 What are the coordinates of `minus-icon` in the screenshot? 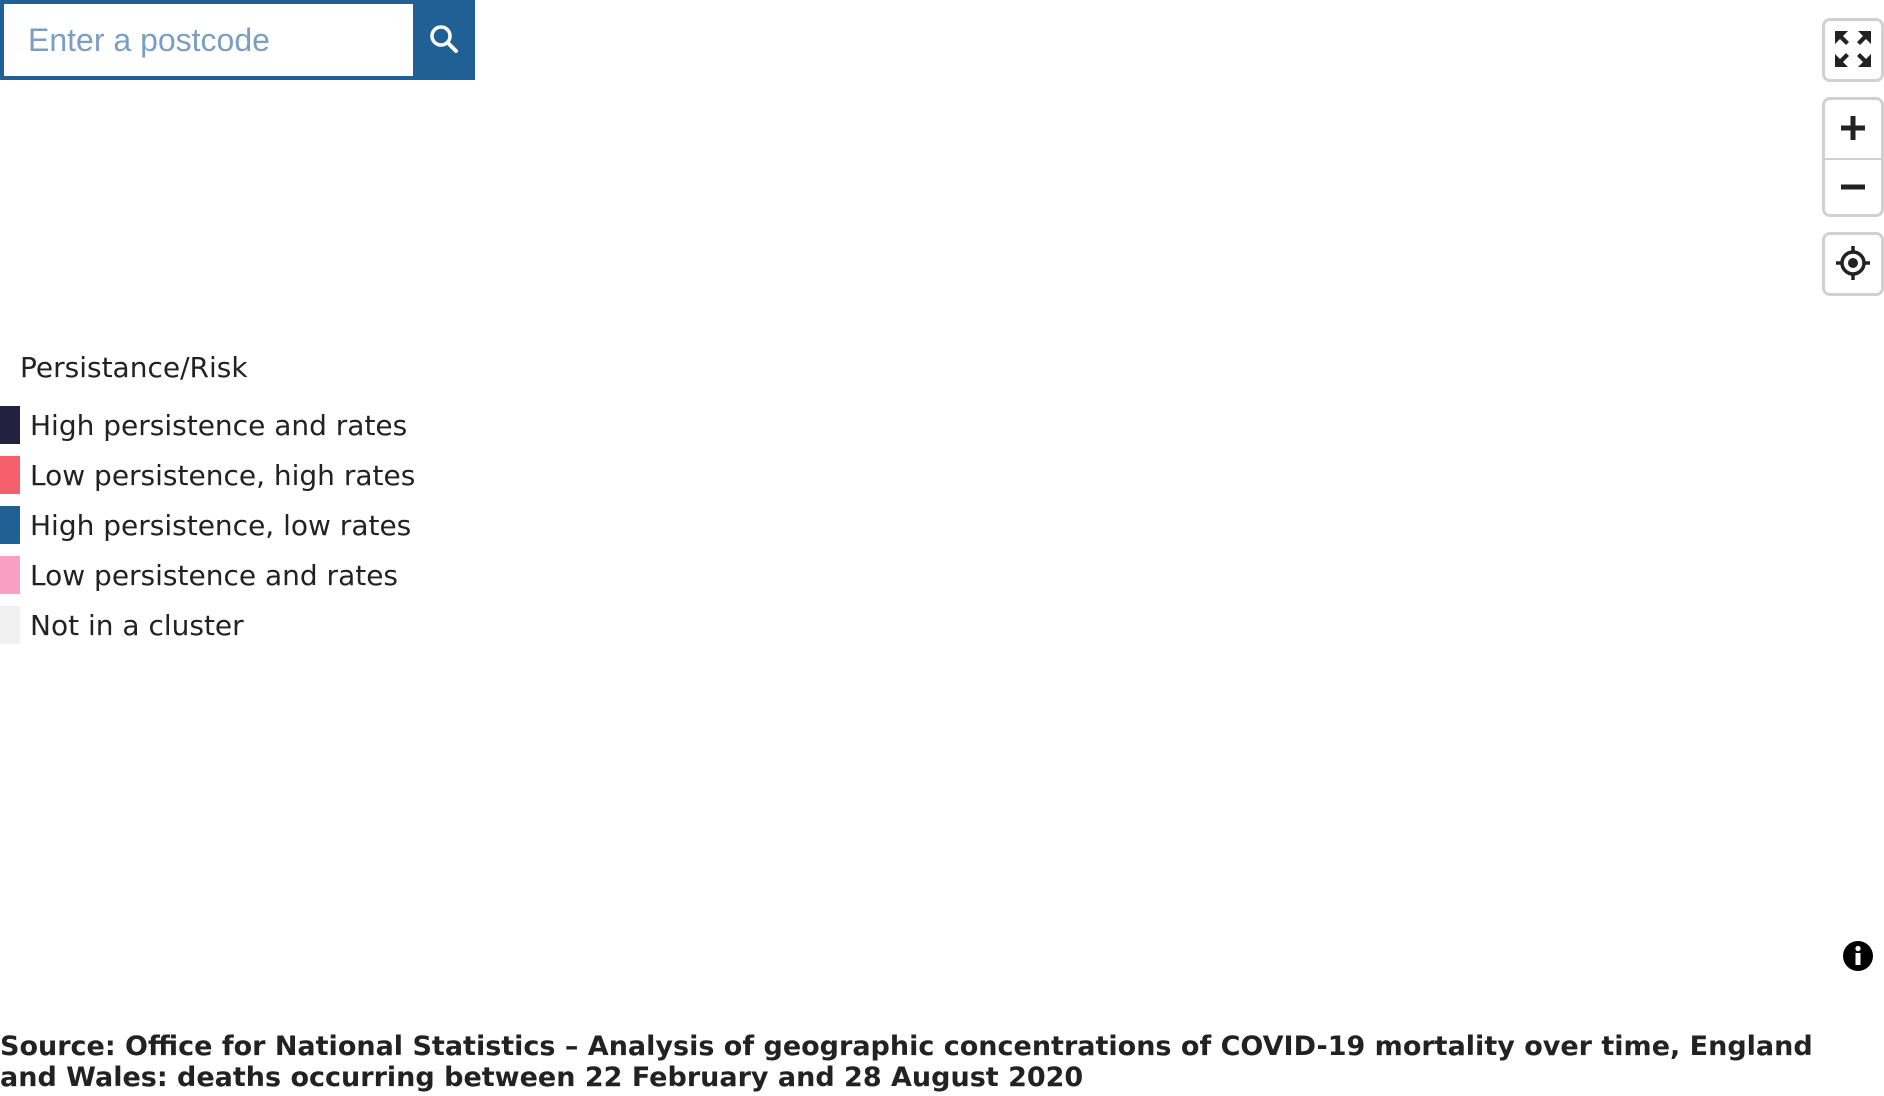 It's located at (1853, 188).